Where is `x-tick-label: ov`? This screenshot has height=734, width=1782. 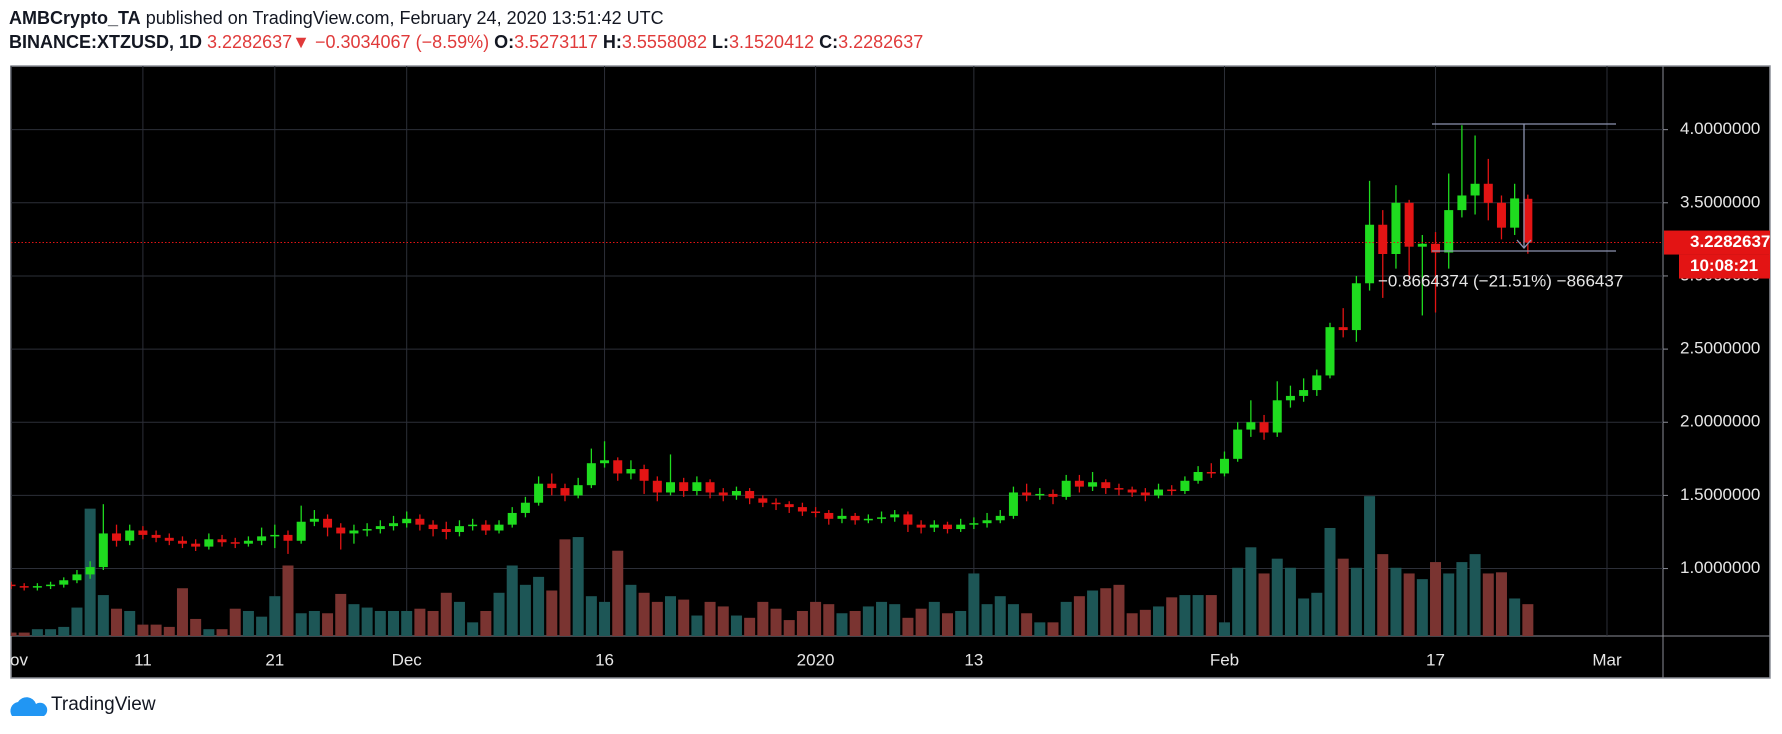 x-tick-label: ov is located at coordinates (19, 659).